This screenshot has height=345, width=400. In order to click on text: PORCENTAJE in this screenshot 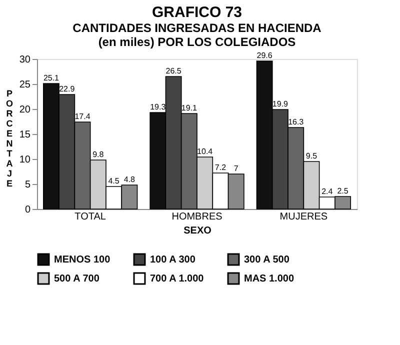, I will do `click(10, 138)`.